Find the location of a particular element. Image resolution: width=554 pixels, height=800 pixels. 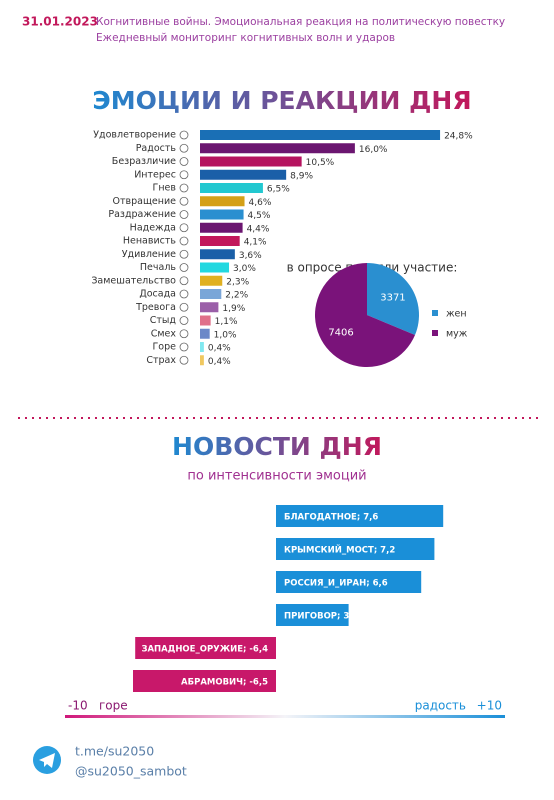

category-label: Печаль is located at coordinates (158, 267).